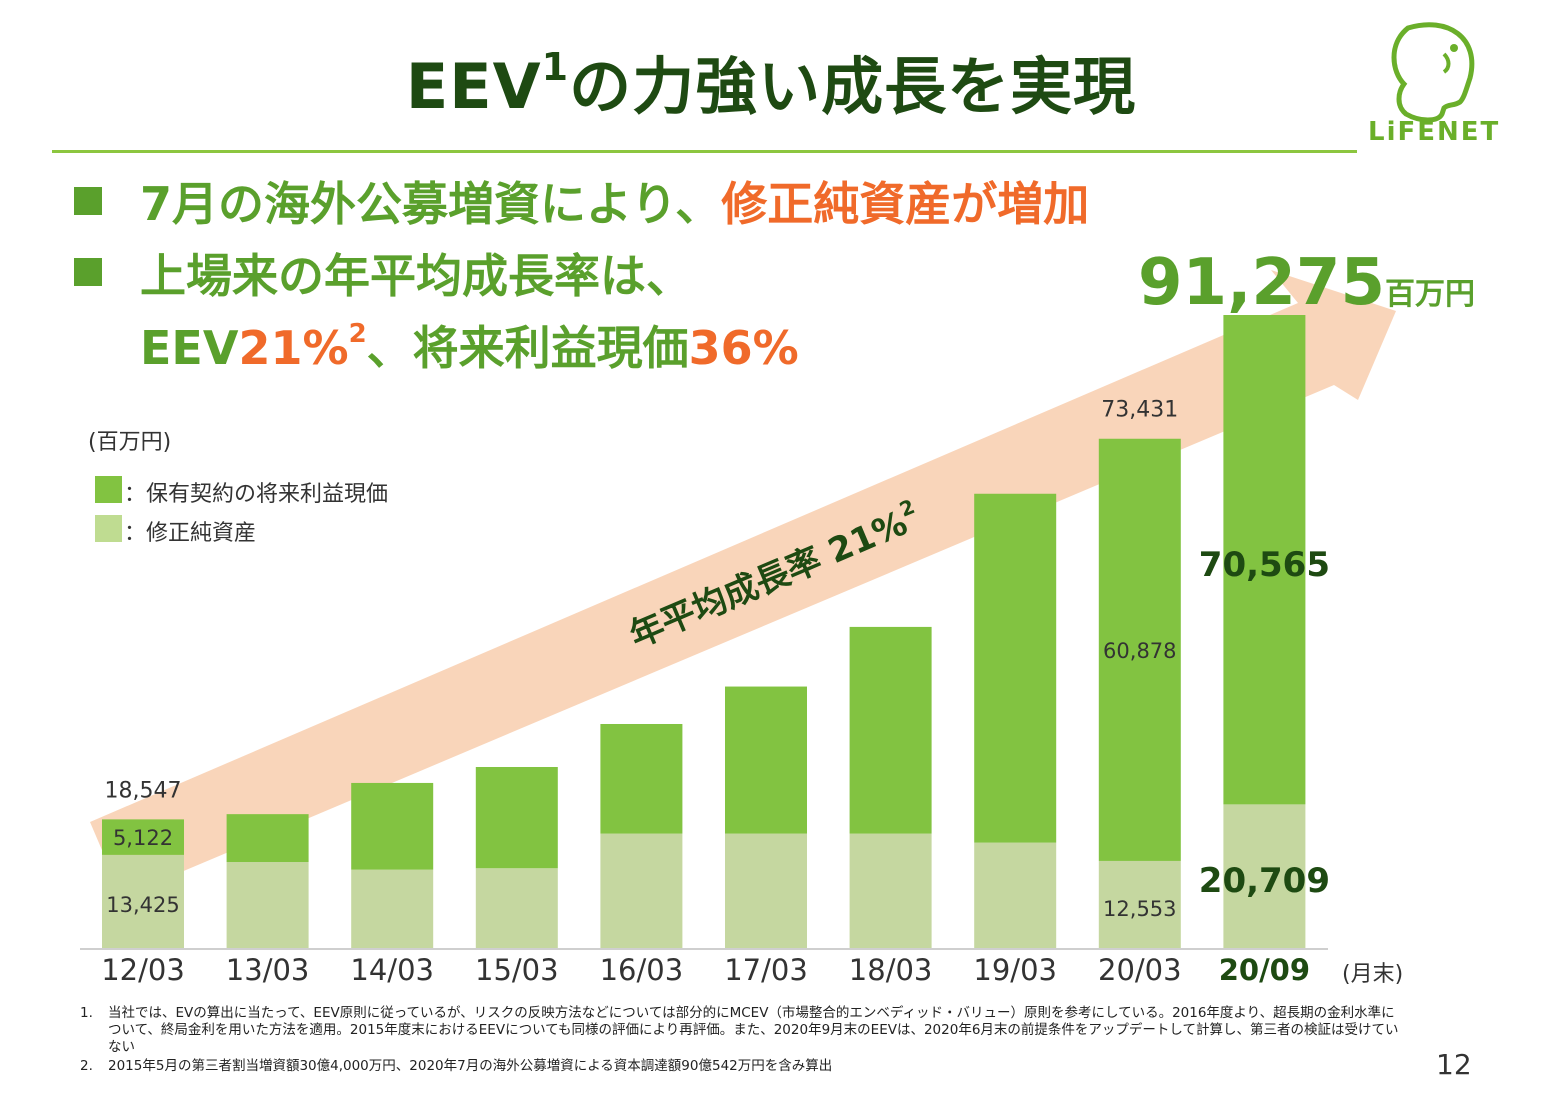 The height and width of the screenshot is (1106, 1542). What do you see at coordinates (392, 970) in the screenshot?
I see `x-tick-label: 14/03` at bounding box center [392, 970].